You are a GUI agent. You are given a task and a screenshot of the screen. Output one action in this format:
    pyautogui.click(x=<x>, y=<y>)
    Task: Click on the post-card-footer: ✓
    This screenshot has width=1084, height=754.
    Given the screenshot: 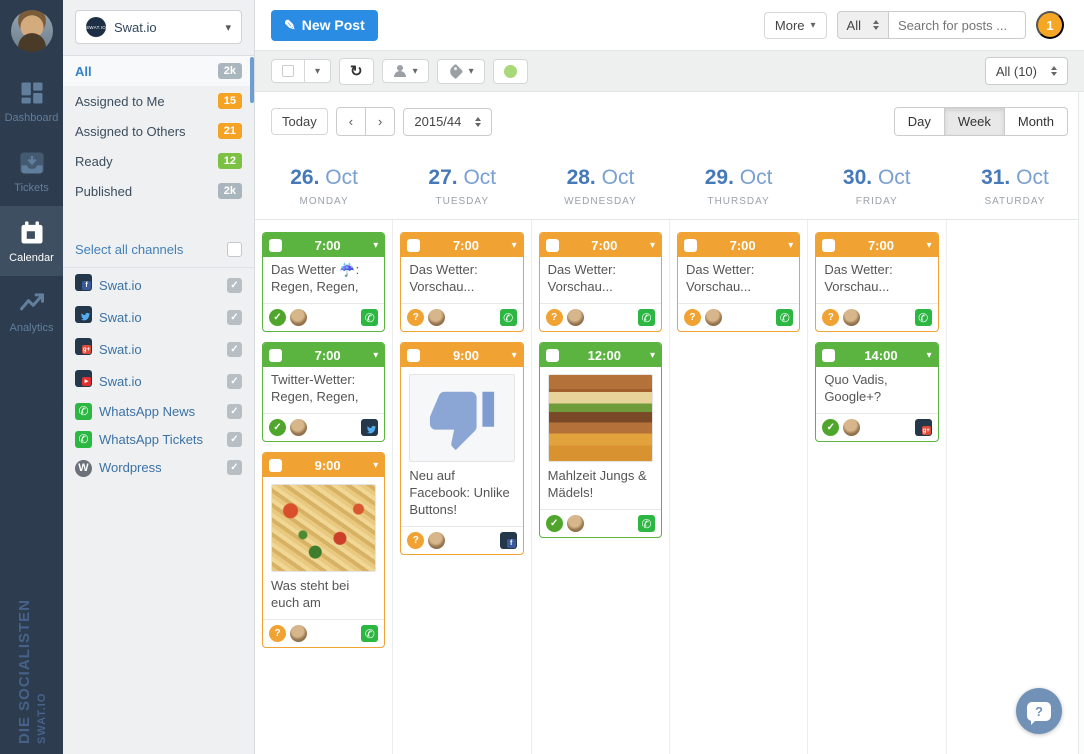 What is the action you would take?
    pyautogui.click(x=324, y=427)
    